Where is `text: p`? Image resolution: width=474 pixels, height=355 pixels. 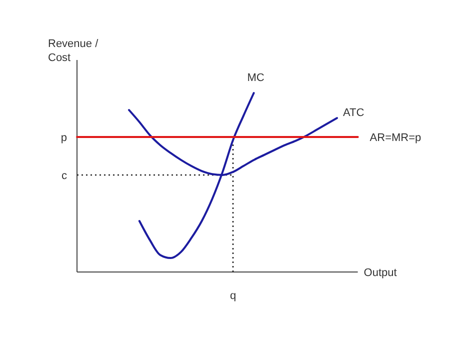
text: p is located at coordinates (63, 138).